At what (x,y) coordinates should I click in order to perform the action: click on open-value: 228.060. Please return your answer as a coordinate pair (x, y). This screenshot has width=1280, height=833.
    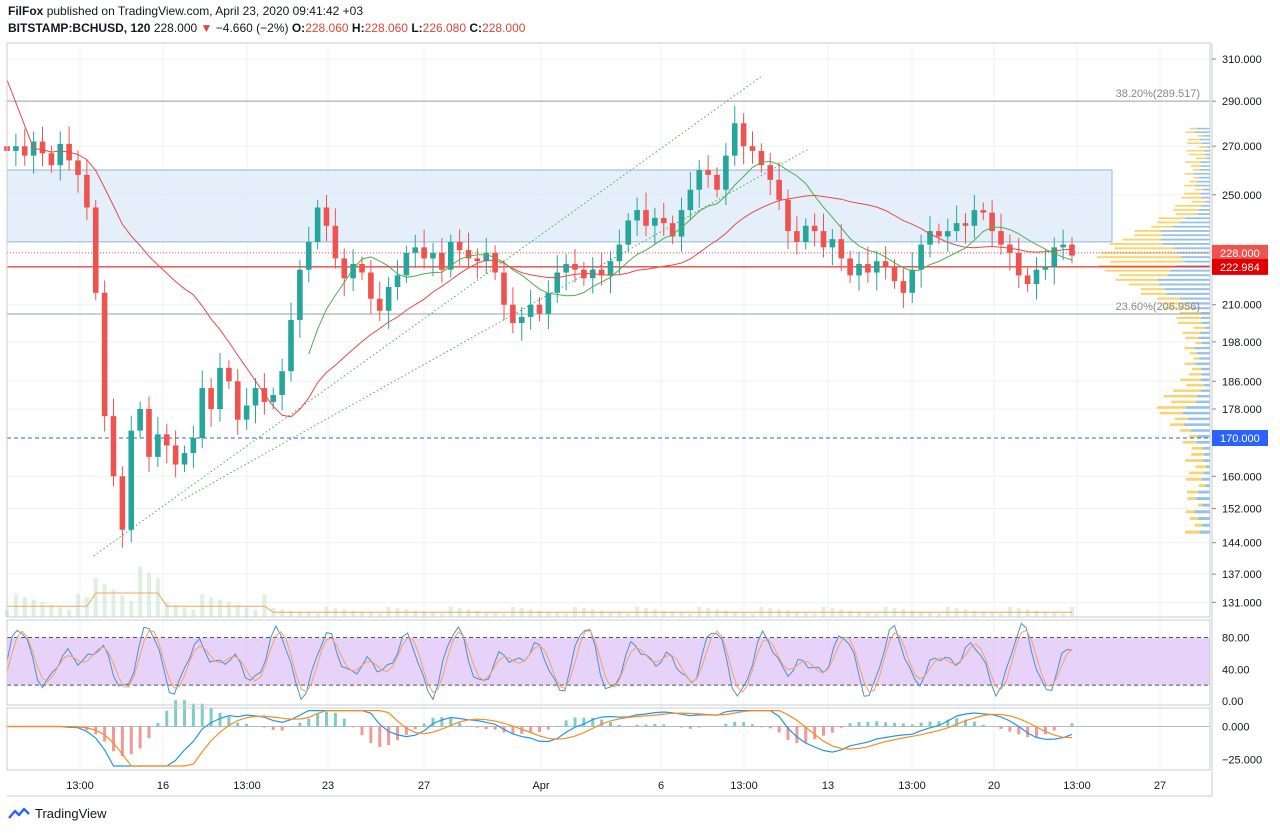
    Looking at the image, I should click on (327, 28).